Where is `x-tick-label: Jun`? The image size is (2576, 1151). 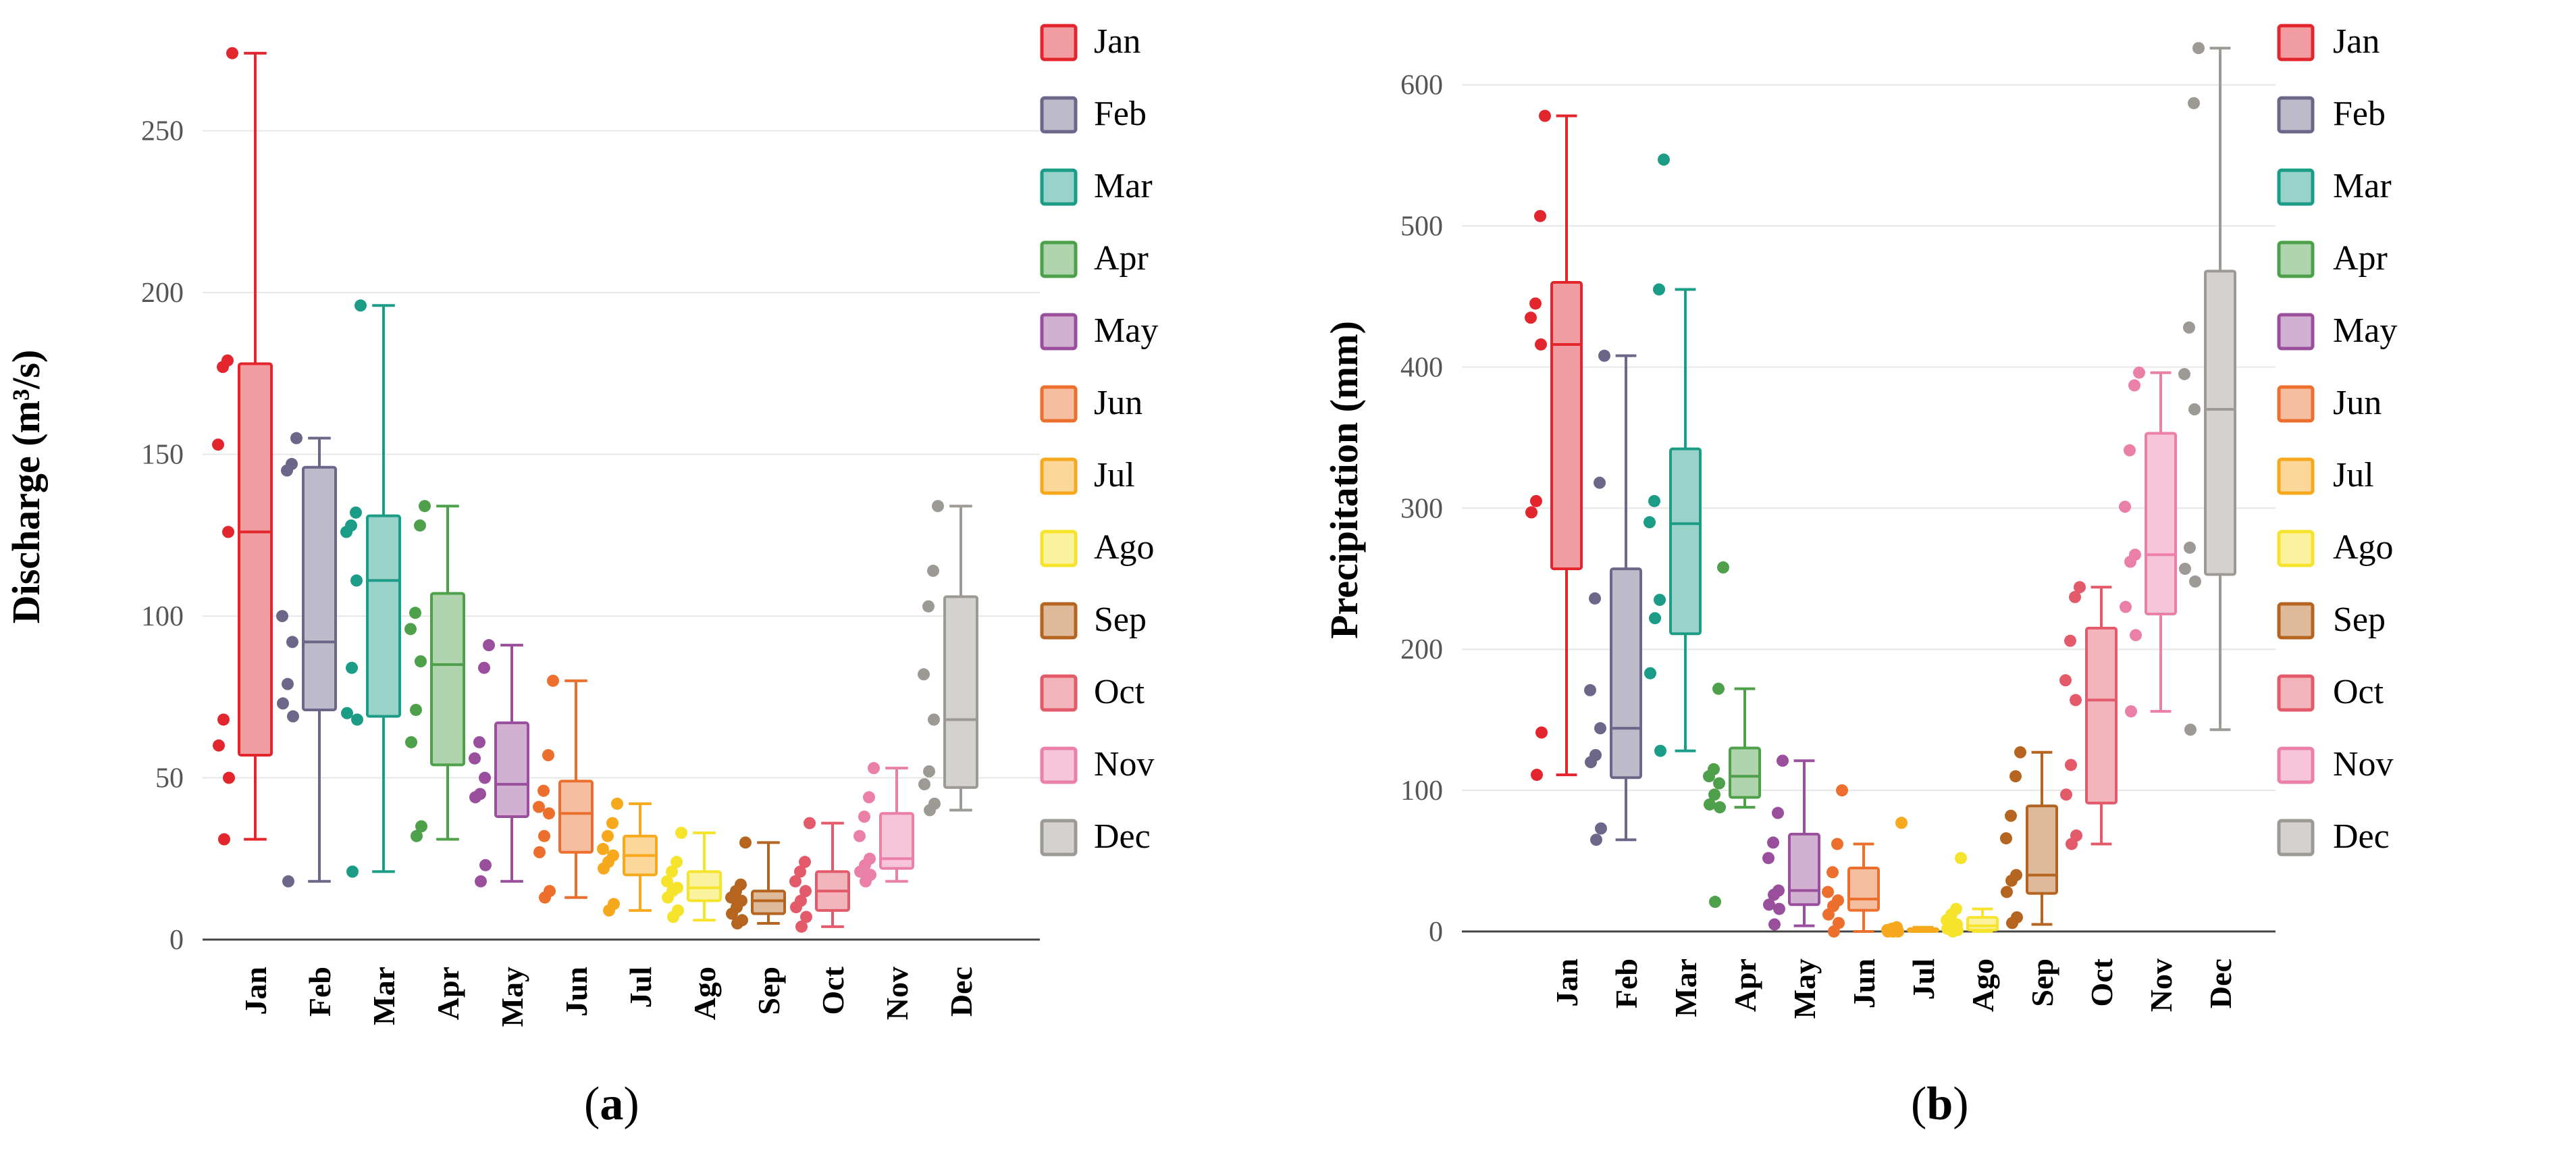
x-tick-label: Jun is located at coordinates (1864, 983).